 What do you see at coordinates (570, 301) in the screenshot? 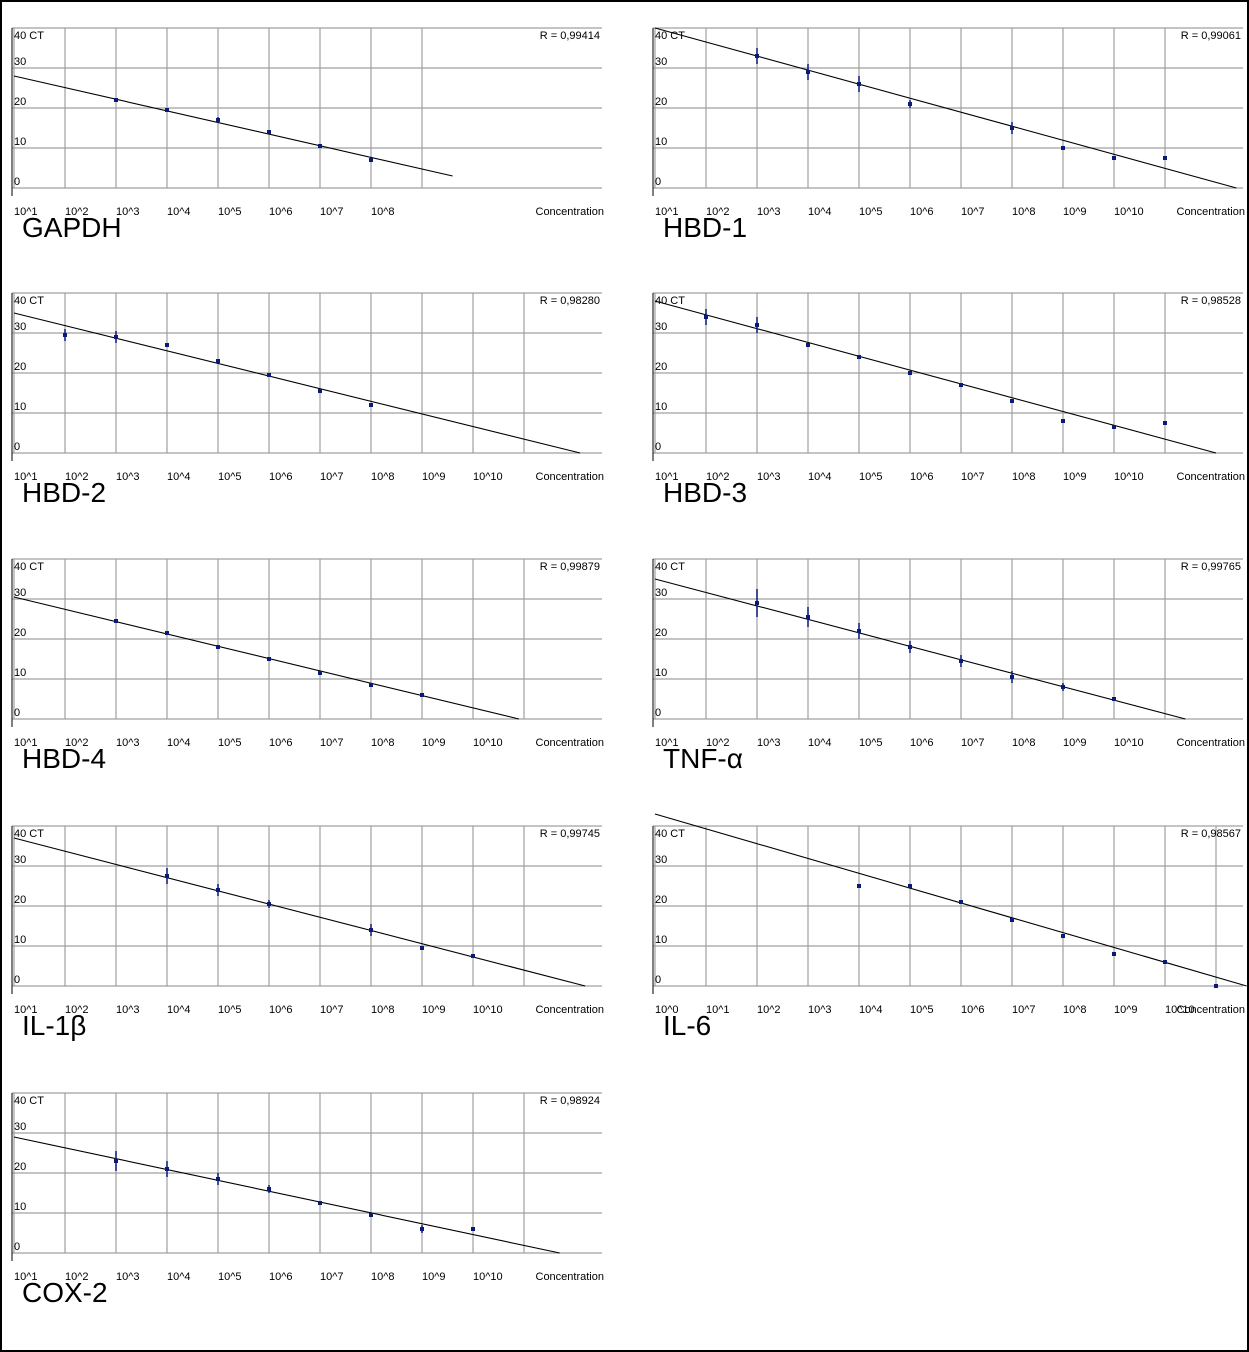
I see `correlation-label: R = 0,98280` at bounding box center [570, 301].